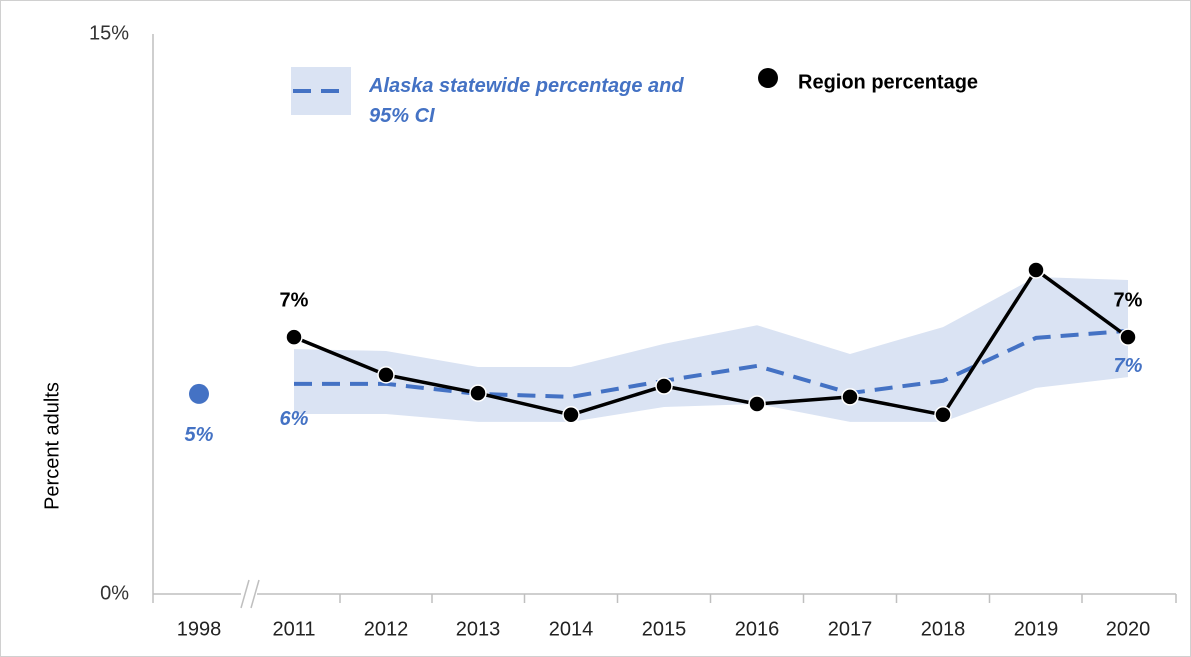 This screenshot has width=1191, height=657. What do you see at coordinates (249, 594) in the screenshot?
I see `axis-break-gap` at bounding box center [249, 594].